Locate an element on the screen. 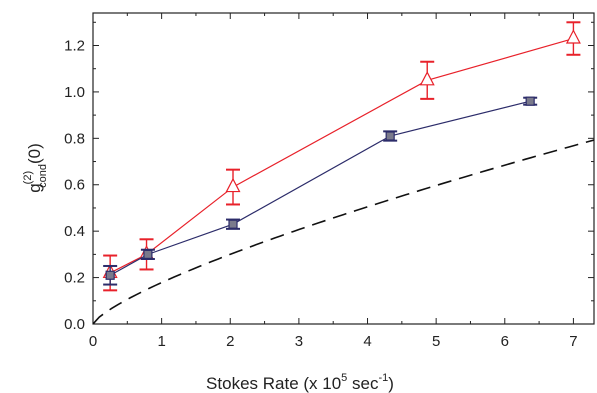  y-tick-label: 1.2 is located at coordinates (74, 45).